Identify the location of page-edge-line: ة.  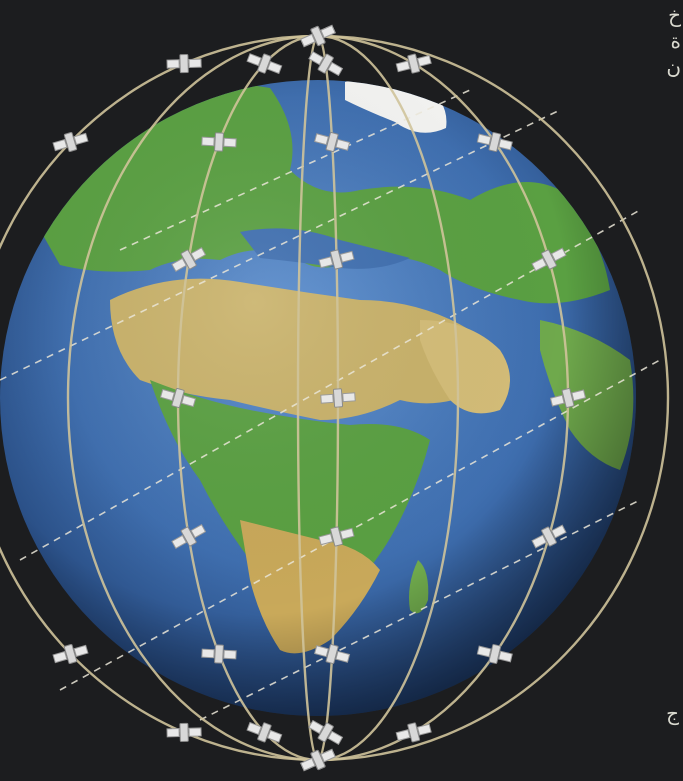
(675, 41).